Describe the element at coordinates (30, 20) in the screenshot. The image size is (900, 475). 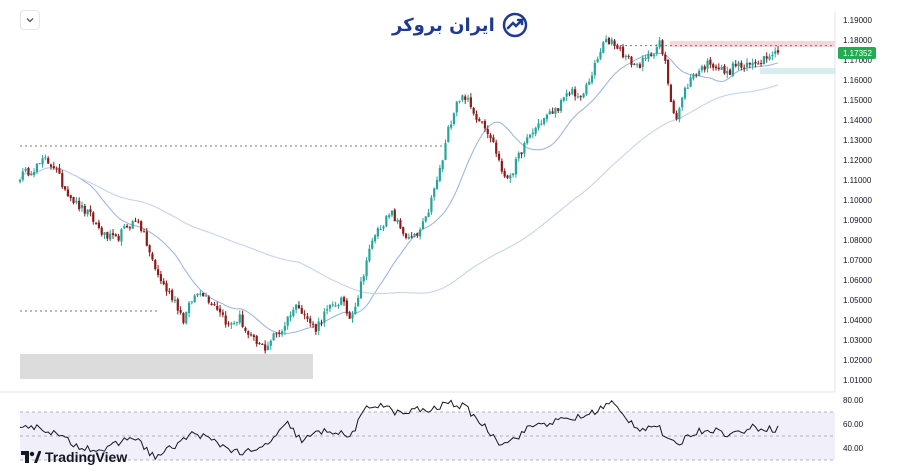
I see `collapse-button` at that location.